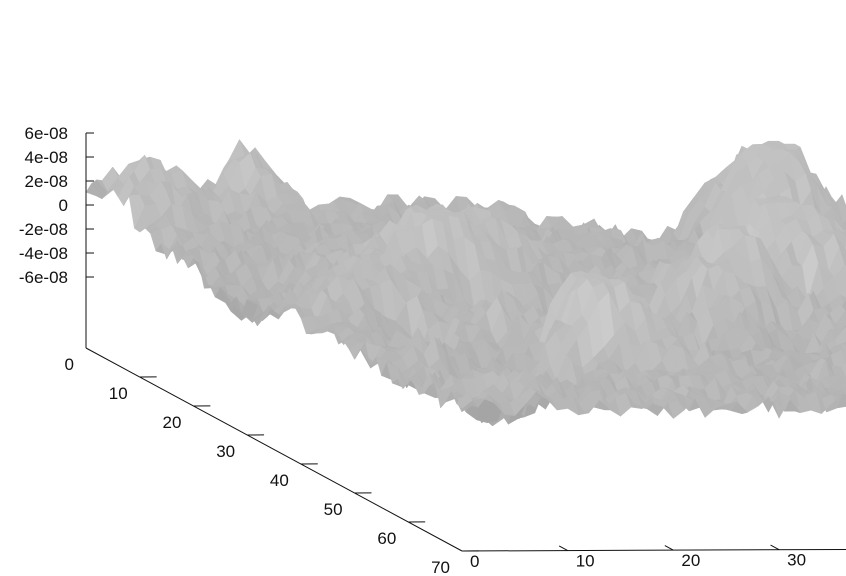 This screenshot has width=846, height=576. Describe the element at coordinates (69, 364) in the screenshot. I see `x-tick-label: 0` at that location.